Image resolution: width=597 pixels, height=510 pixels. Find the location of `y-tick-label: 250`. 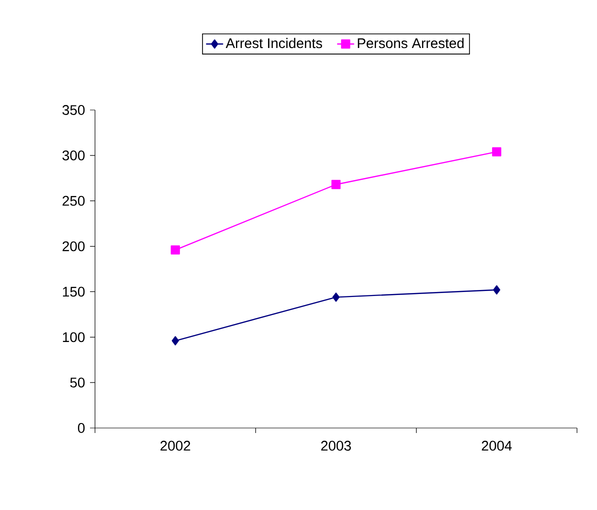

y-tick-label: 250 is located at coordinates (73, 201).